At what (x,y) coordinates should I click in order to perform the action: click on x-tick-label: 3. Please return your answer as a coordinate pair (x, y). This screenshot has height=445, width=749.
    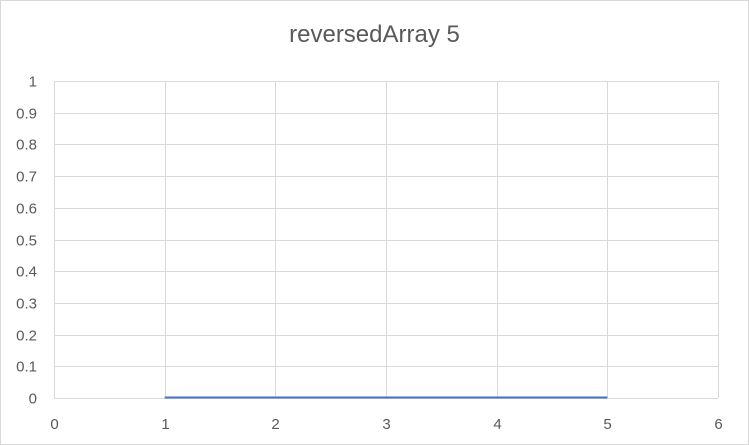
    Looking at the image, I should click on (386, 424).